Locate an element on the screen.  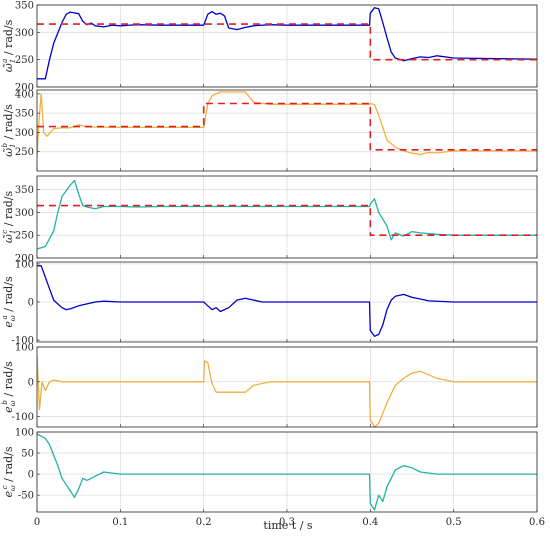
y-axis-label: ω̃1c / rad/s is located at coordinates (9, 217).